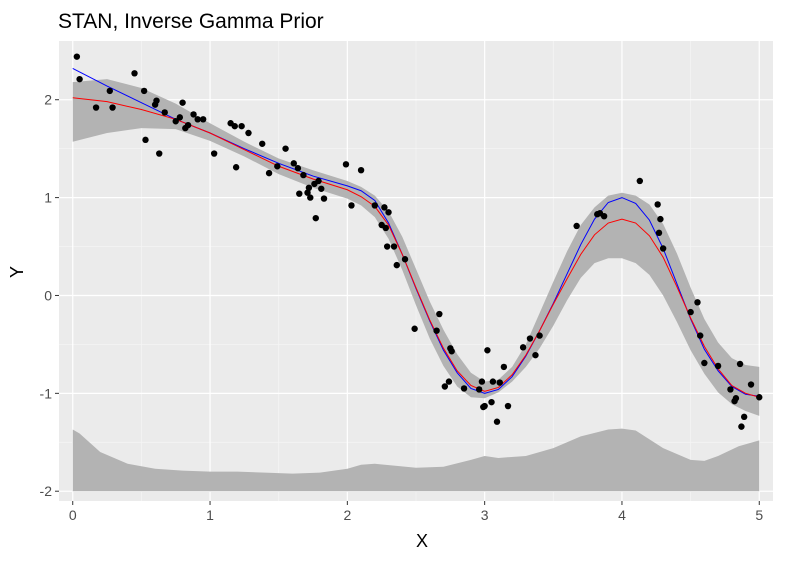  What do you see at coordinates (73, 515) in the screenshot?
I see `x-tick-label: 0` at bounding box center [73, 515].